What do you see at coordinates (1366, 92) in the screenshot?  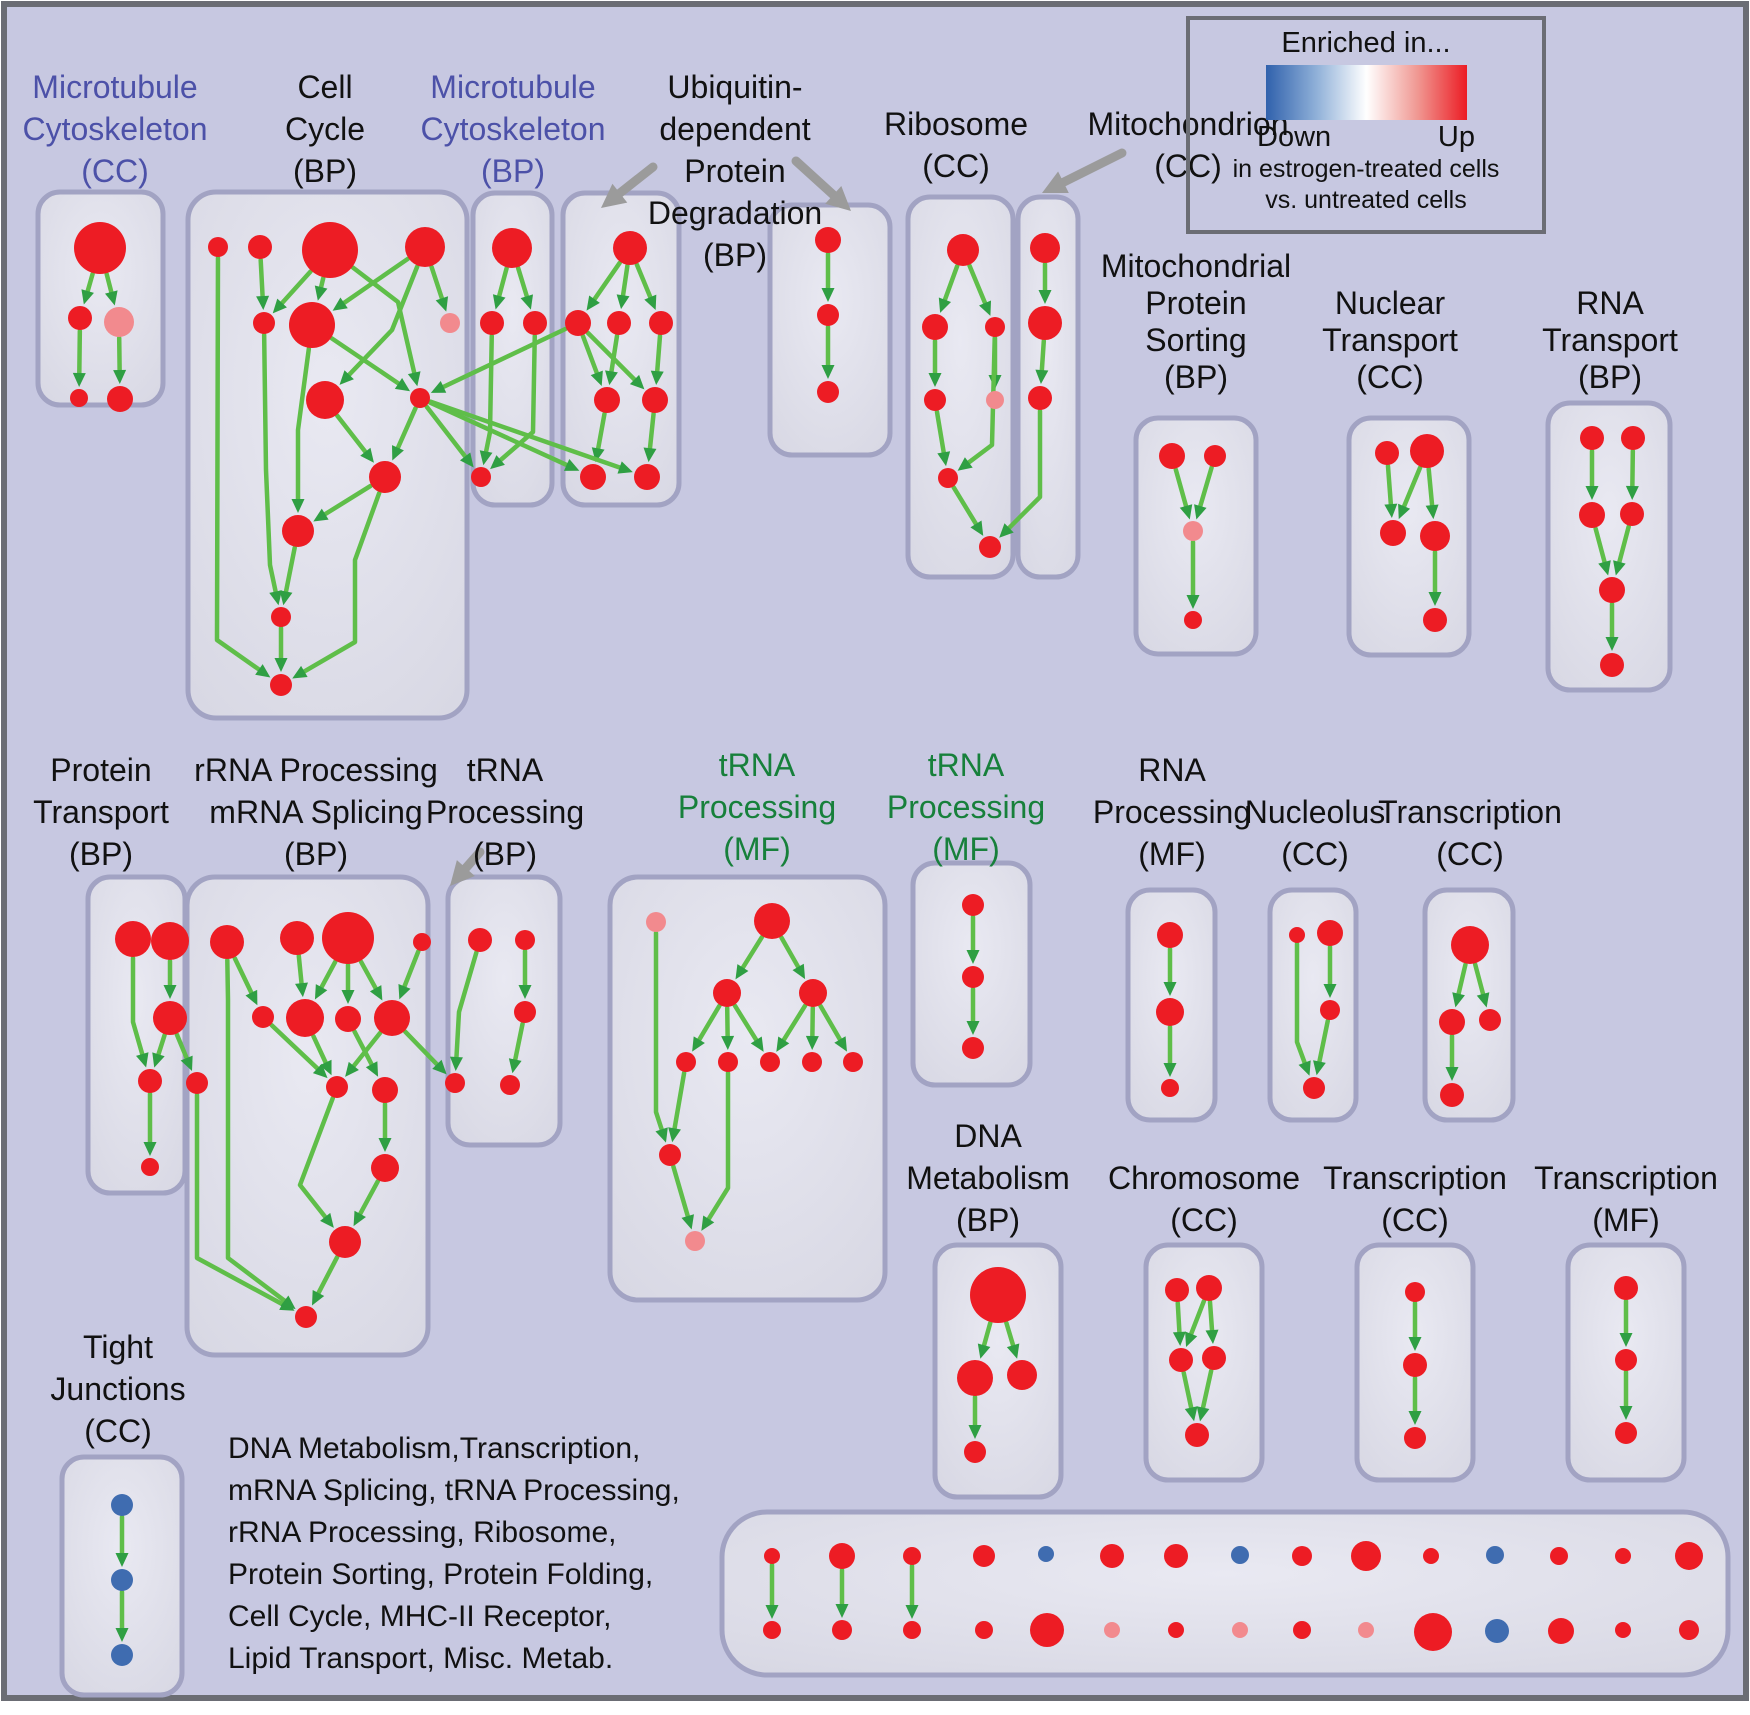 I see `legend-gradient-bar` at bounding box center [1366, 92].